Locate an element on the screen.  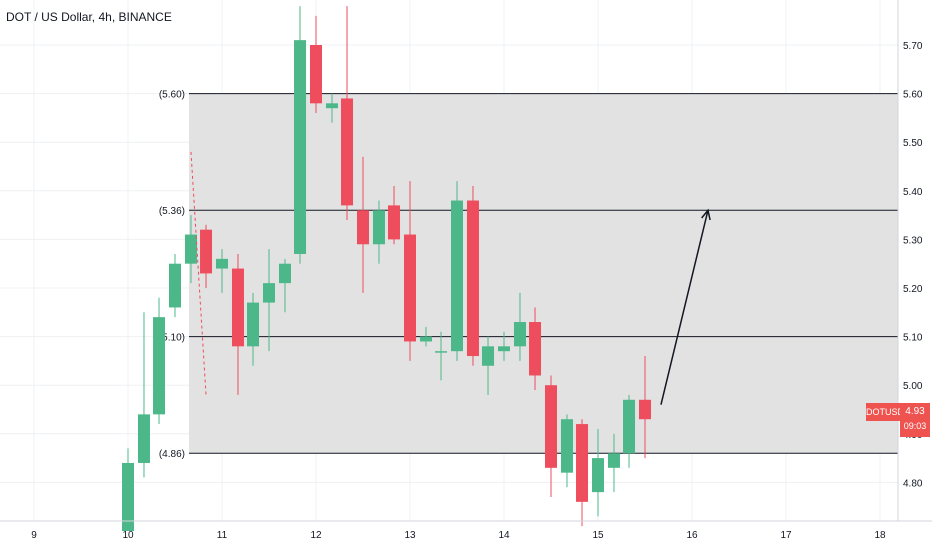
x-tick-label: 9 is located at coordinates (34, 535).